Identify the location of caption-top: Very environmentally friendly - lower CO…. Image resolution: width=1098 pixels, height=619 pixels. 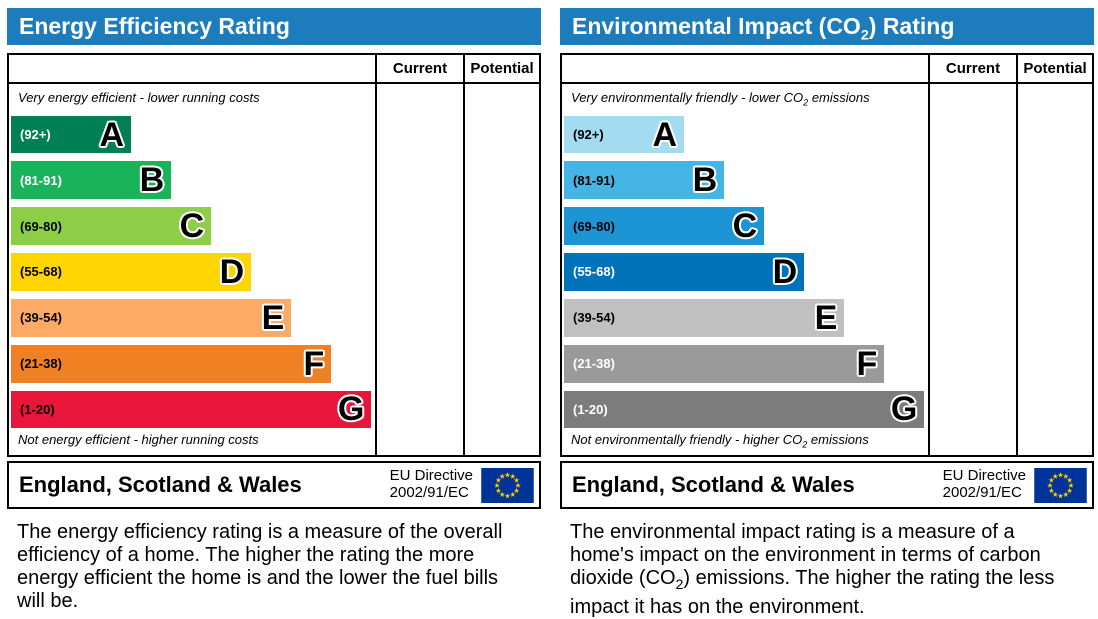
(746, 99).